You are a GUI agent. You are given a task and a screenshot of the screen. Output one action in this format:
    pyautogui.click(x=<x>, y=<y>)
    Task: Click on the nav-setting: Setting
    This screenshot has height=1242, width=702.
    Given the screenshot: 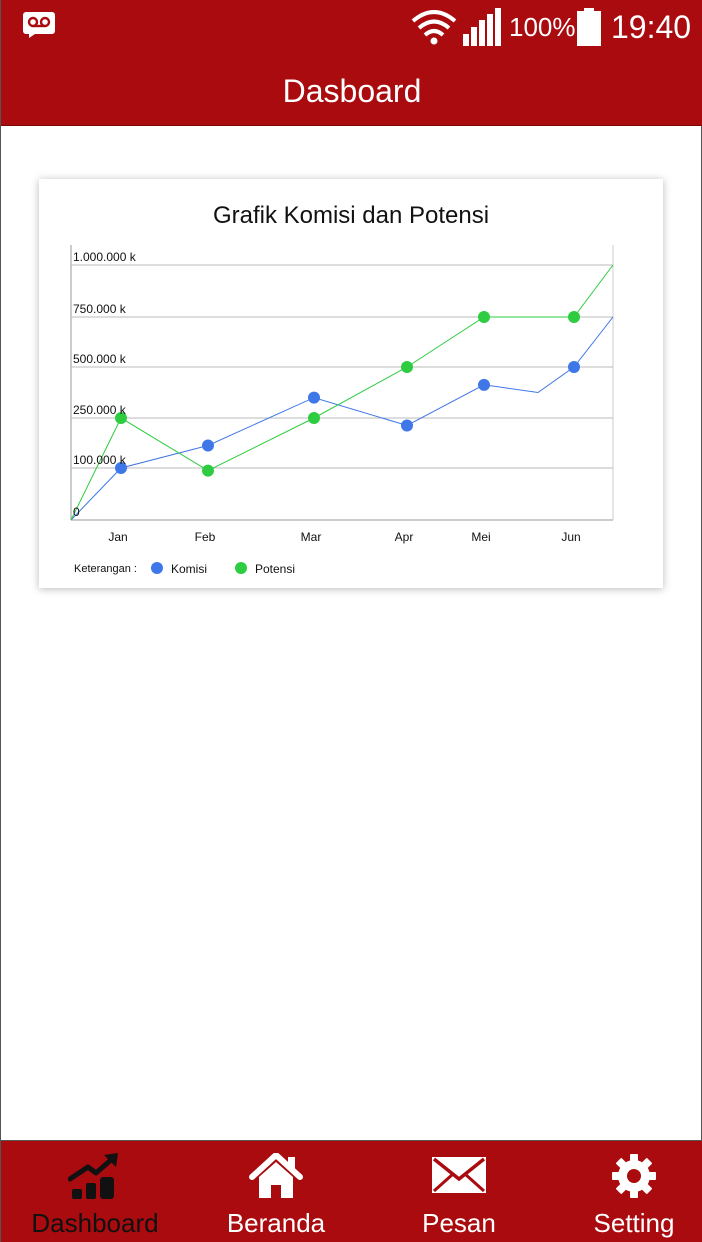 What is the action you would take?
    pyautogui.click(x=625, y=1191)
    